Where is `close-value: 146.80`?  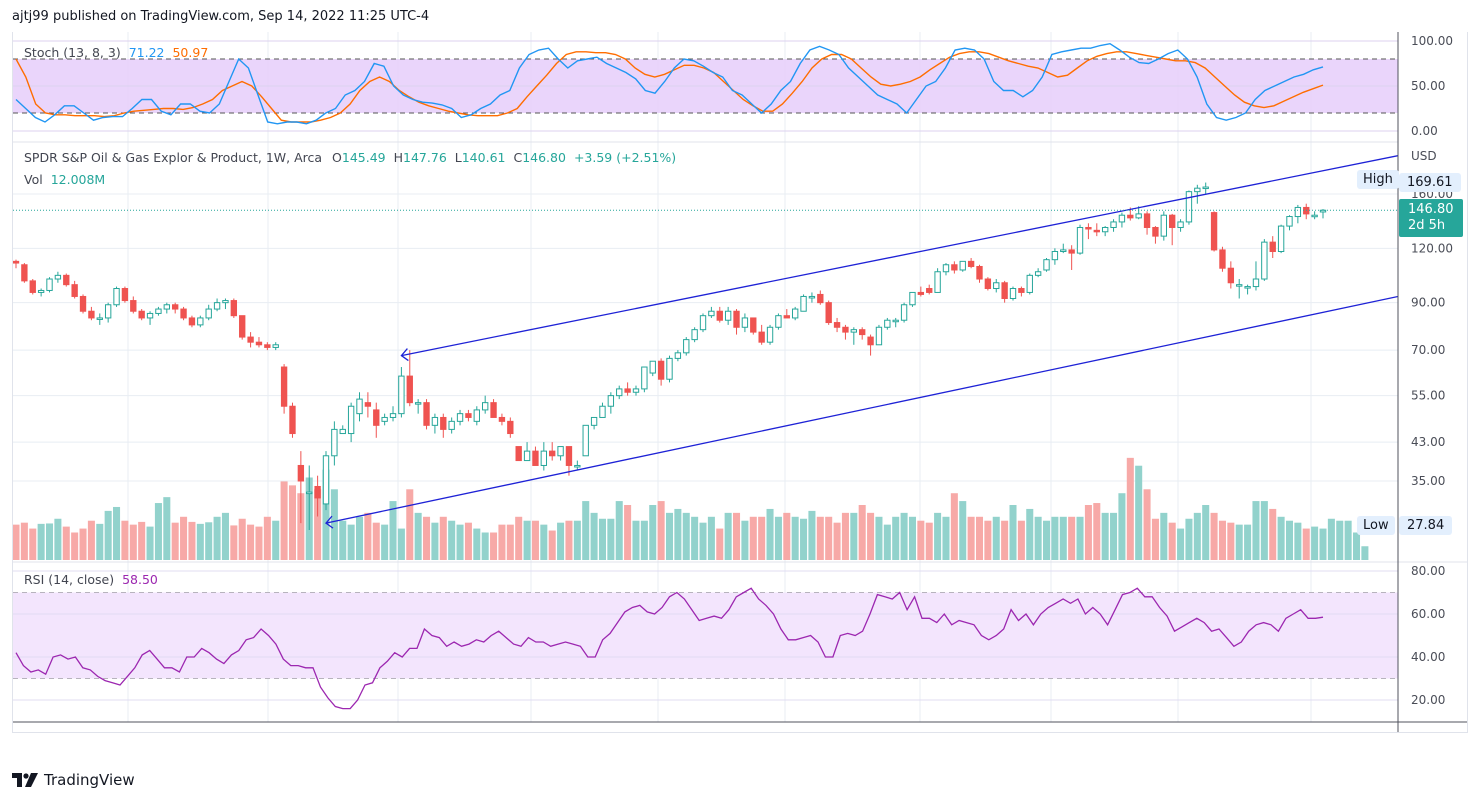 close-value: 146.80 is located at coordinates (544, 157).